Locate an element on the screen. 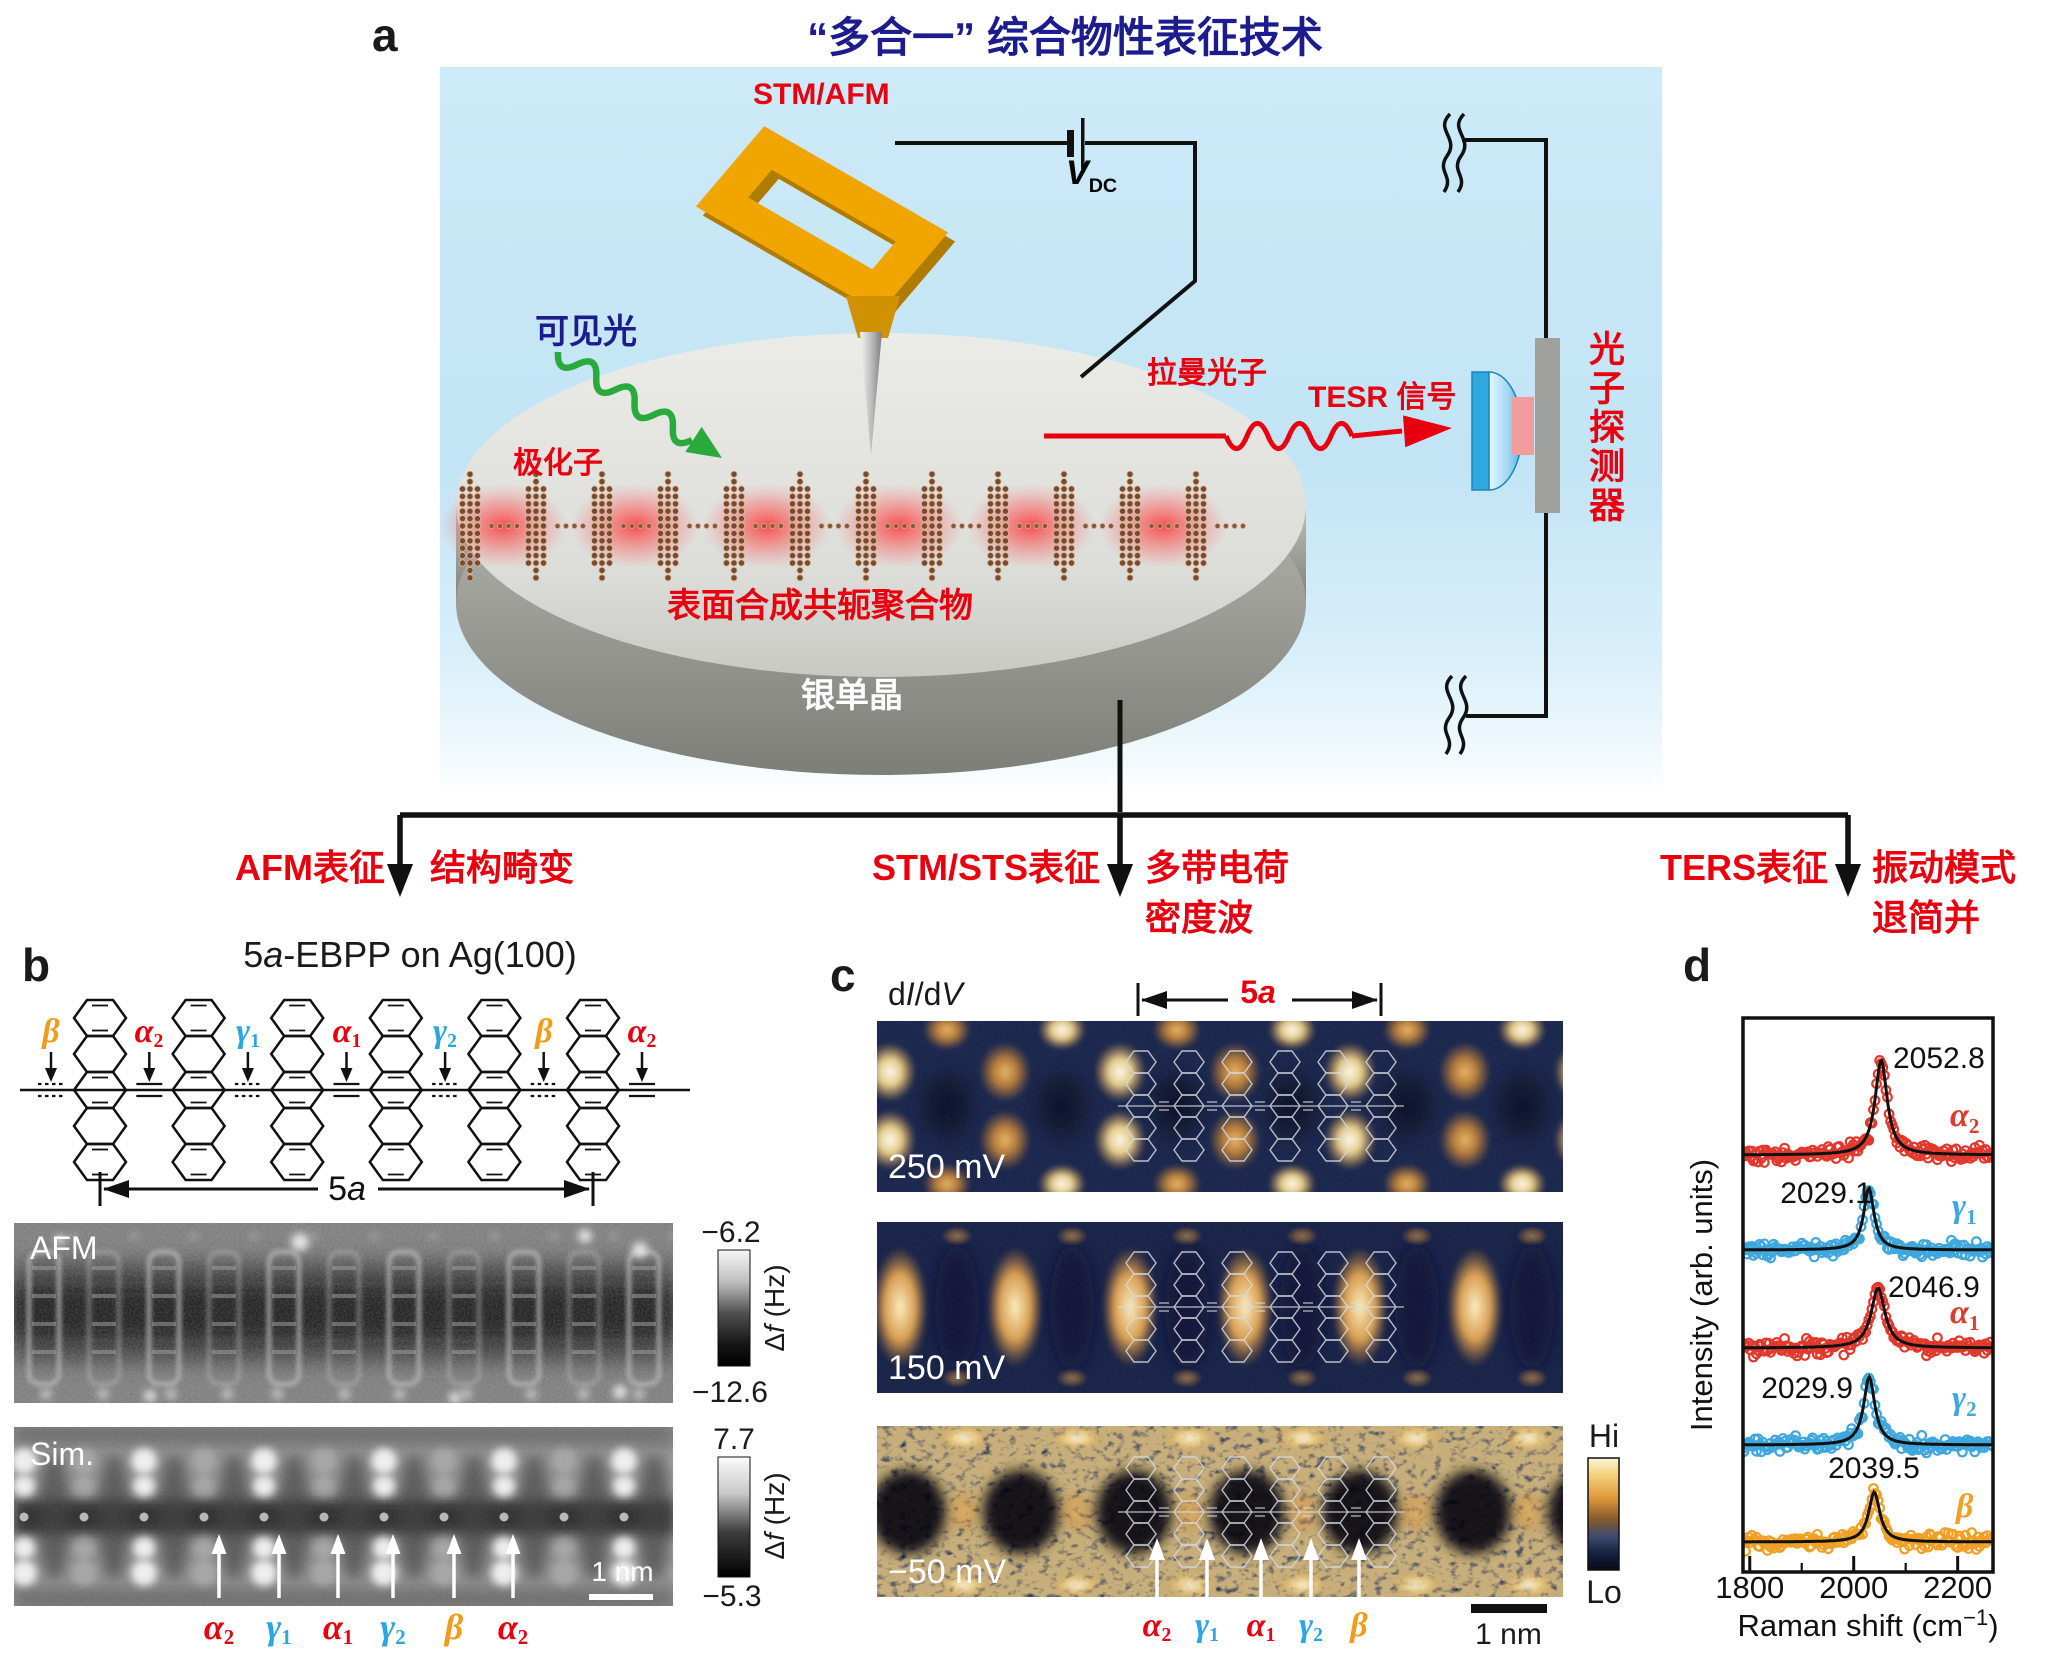 The image size is (2048, 1653). x-tick-label: 1800 is located at coordinates (1749, 1587).